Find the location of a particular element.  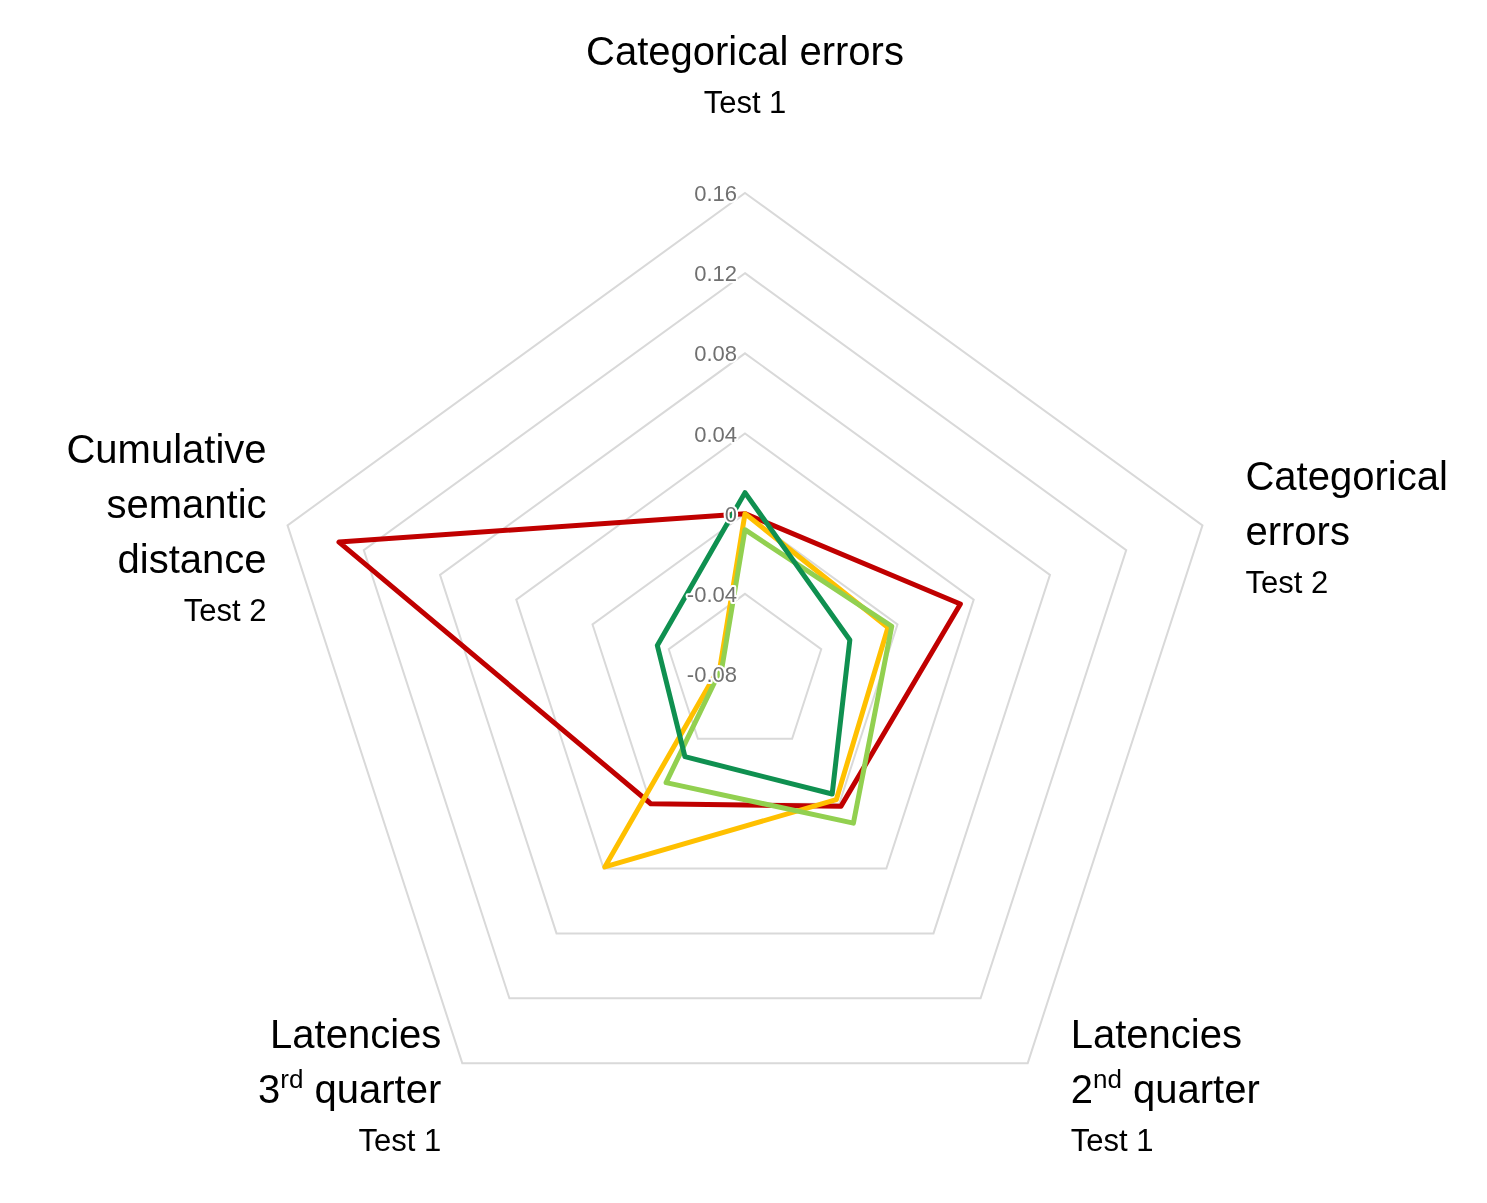

spoke-label: Cumulative semantic distance Test 2 is located at coordinates (166, 527).